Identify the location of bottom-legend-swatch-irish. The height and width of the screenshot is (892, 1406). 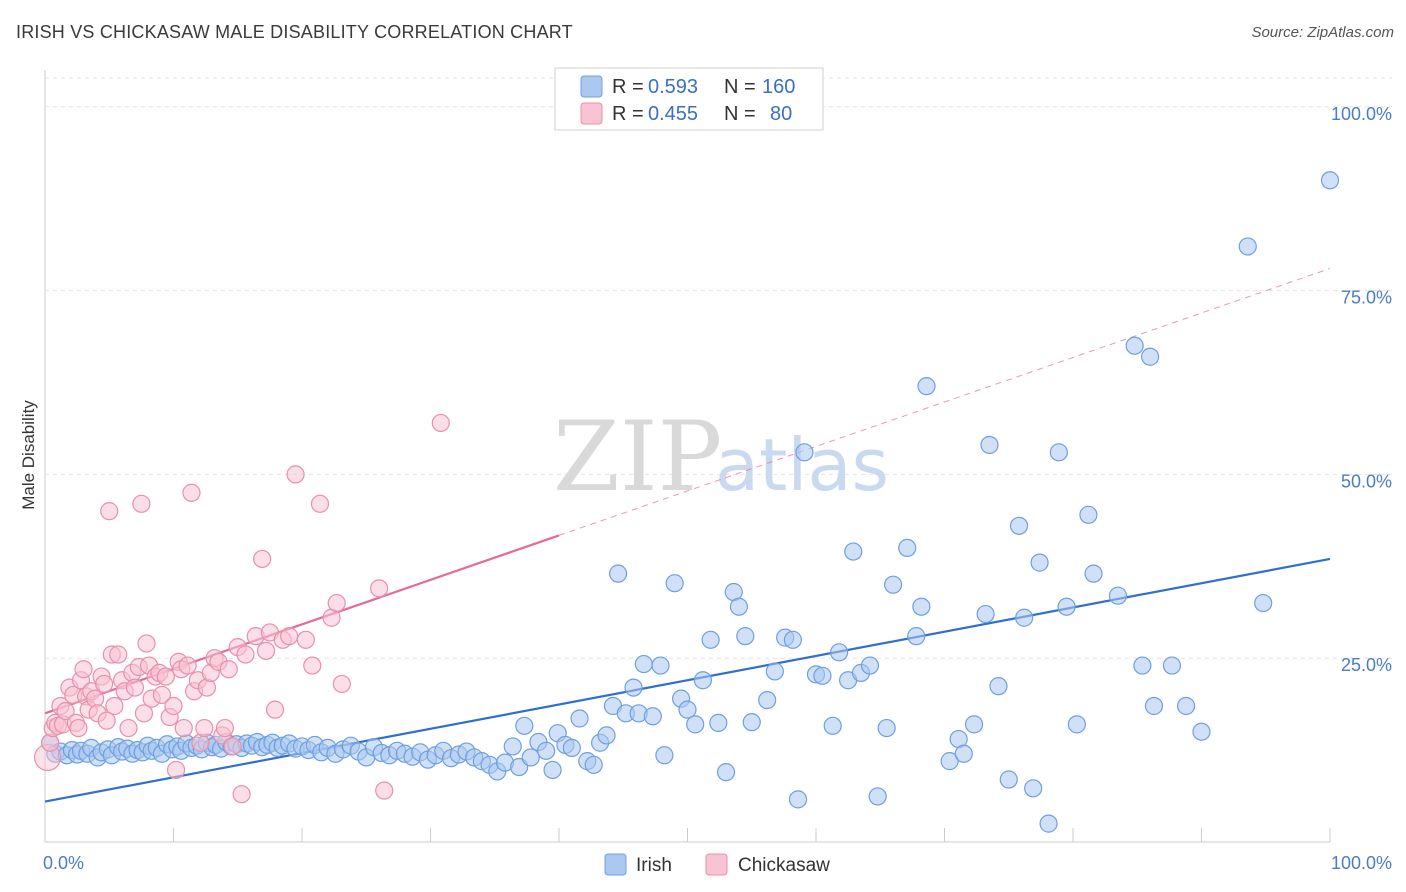
(615, 864).